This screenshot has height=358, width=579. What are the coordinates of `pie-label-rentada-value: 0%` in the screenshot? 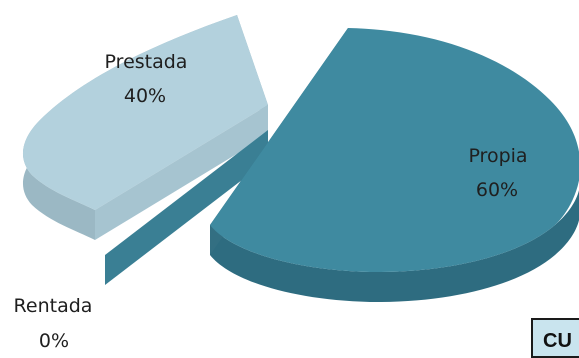 It's located at (54, 340).